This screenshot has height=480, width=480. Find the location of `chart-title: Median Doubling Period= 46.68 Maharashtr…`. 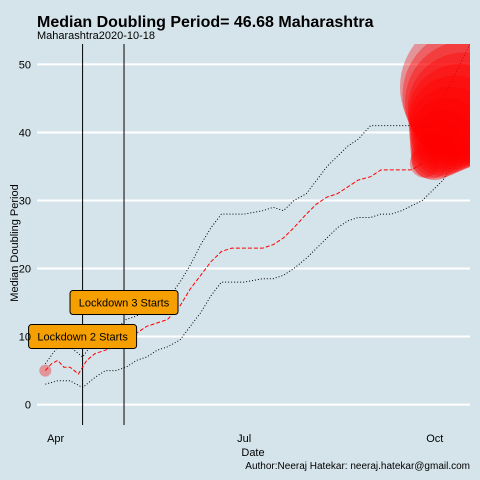

chart-title: Median Doubling Period= 46.68 Maharashtr… is located at coordinates (205, 22).